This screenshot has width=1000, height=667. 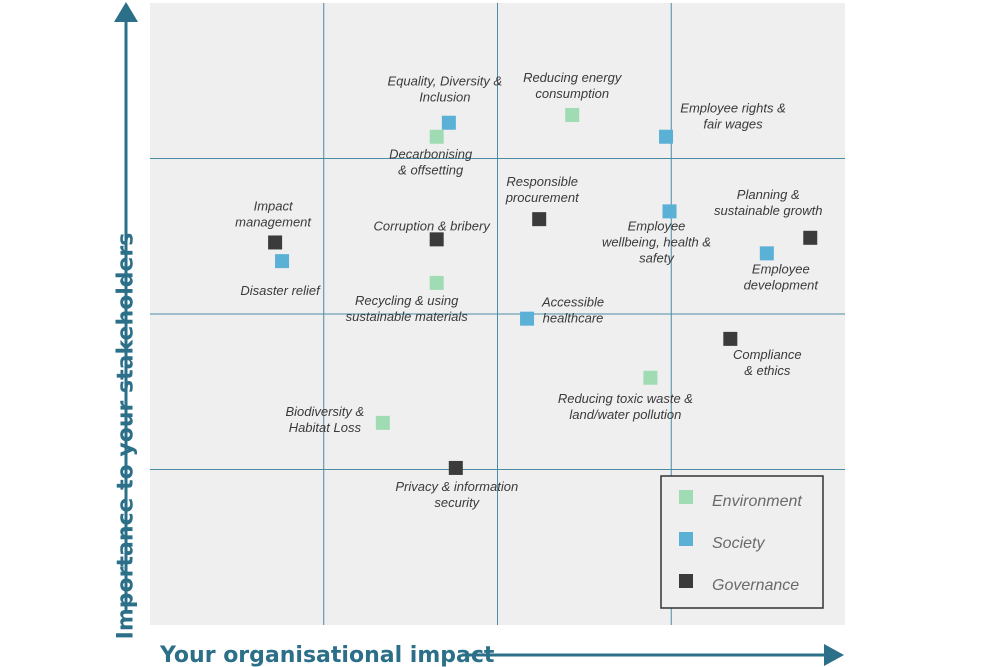 I want to click on y-axis-arrowhead, so click(x=126, y=12).